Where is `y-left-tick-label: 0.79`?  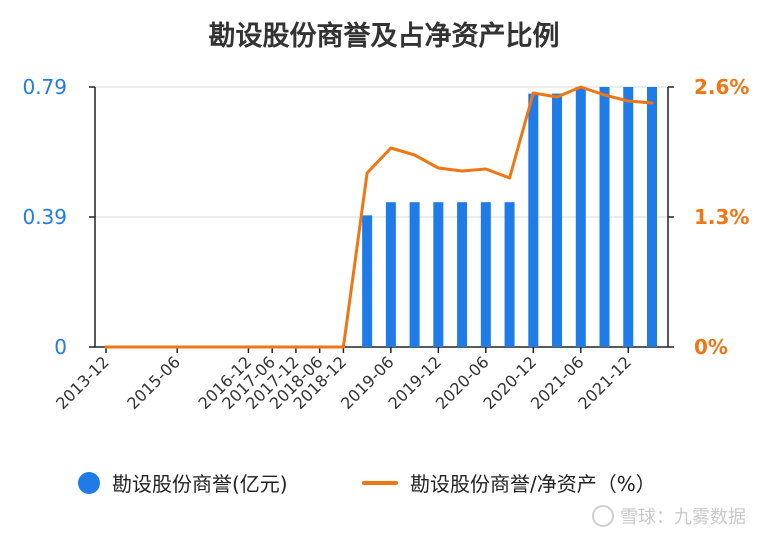
y-left-tick-label: 0.79 is located at coordinates (44, 87).